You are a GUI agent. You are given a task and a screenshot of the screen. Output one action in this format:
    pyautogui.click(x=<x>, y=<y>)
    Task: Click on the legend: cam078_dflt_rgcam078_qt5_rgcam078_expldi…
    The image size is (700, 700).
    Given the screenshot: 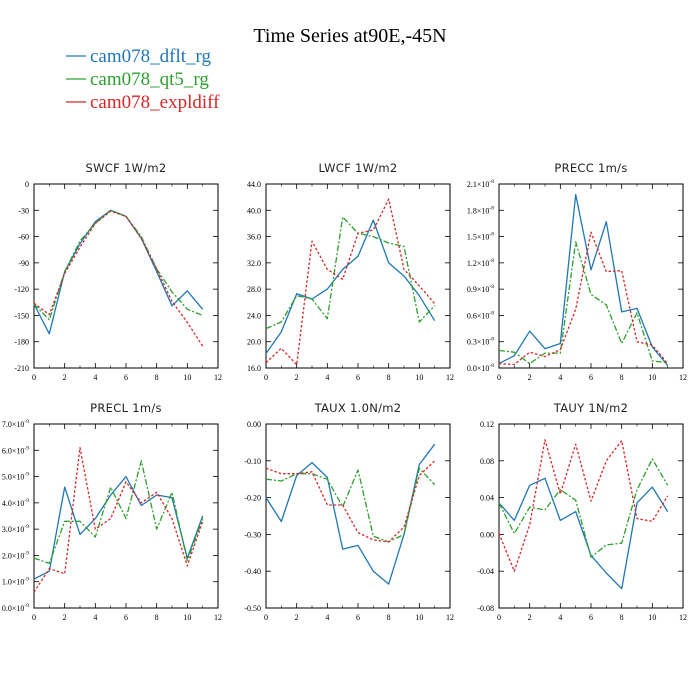 What is the action you would take?
    pyautogui.click(x=143, y=79)
    